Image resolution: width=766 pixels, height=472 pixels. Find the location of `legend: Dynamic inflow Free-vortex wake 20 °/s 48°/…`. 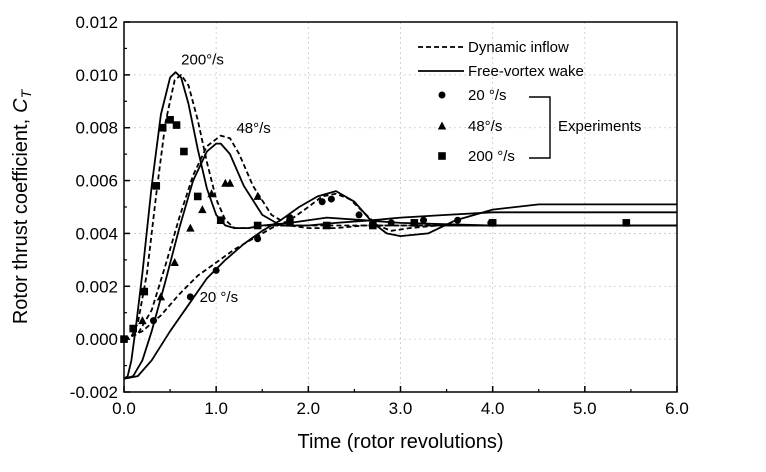

legend: Dynamic inflow Free-vortex wake 20 °/s 48°/… is located at coordinates (529, 102).